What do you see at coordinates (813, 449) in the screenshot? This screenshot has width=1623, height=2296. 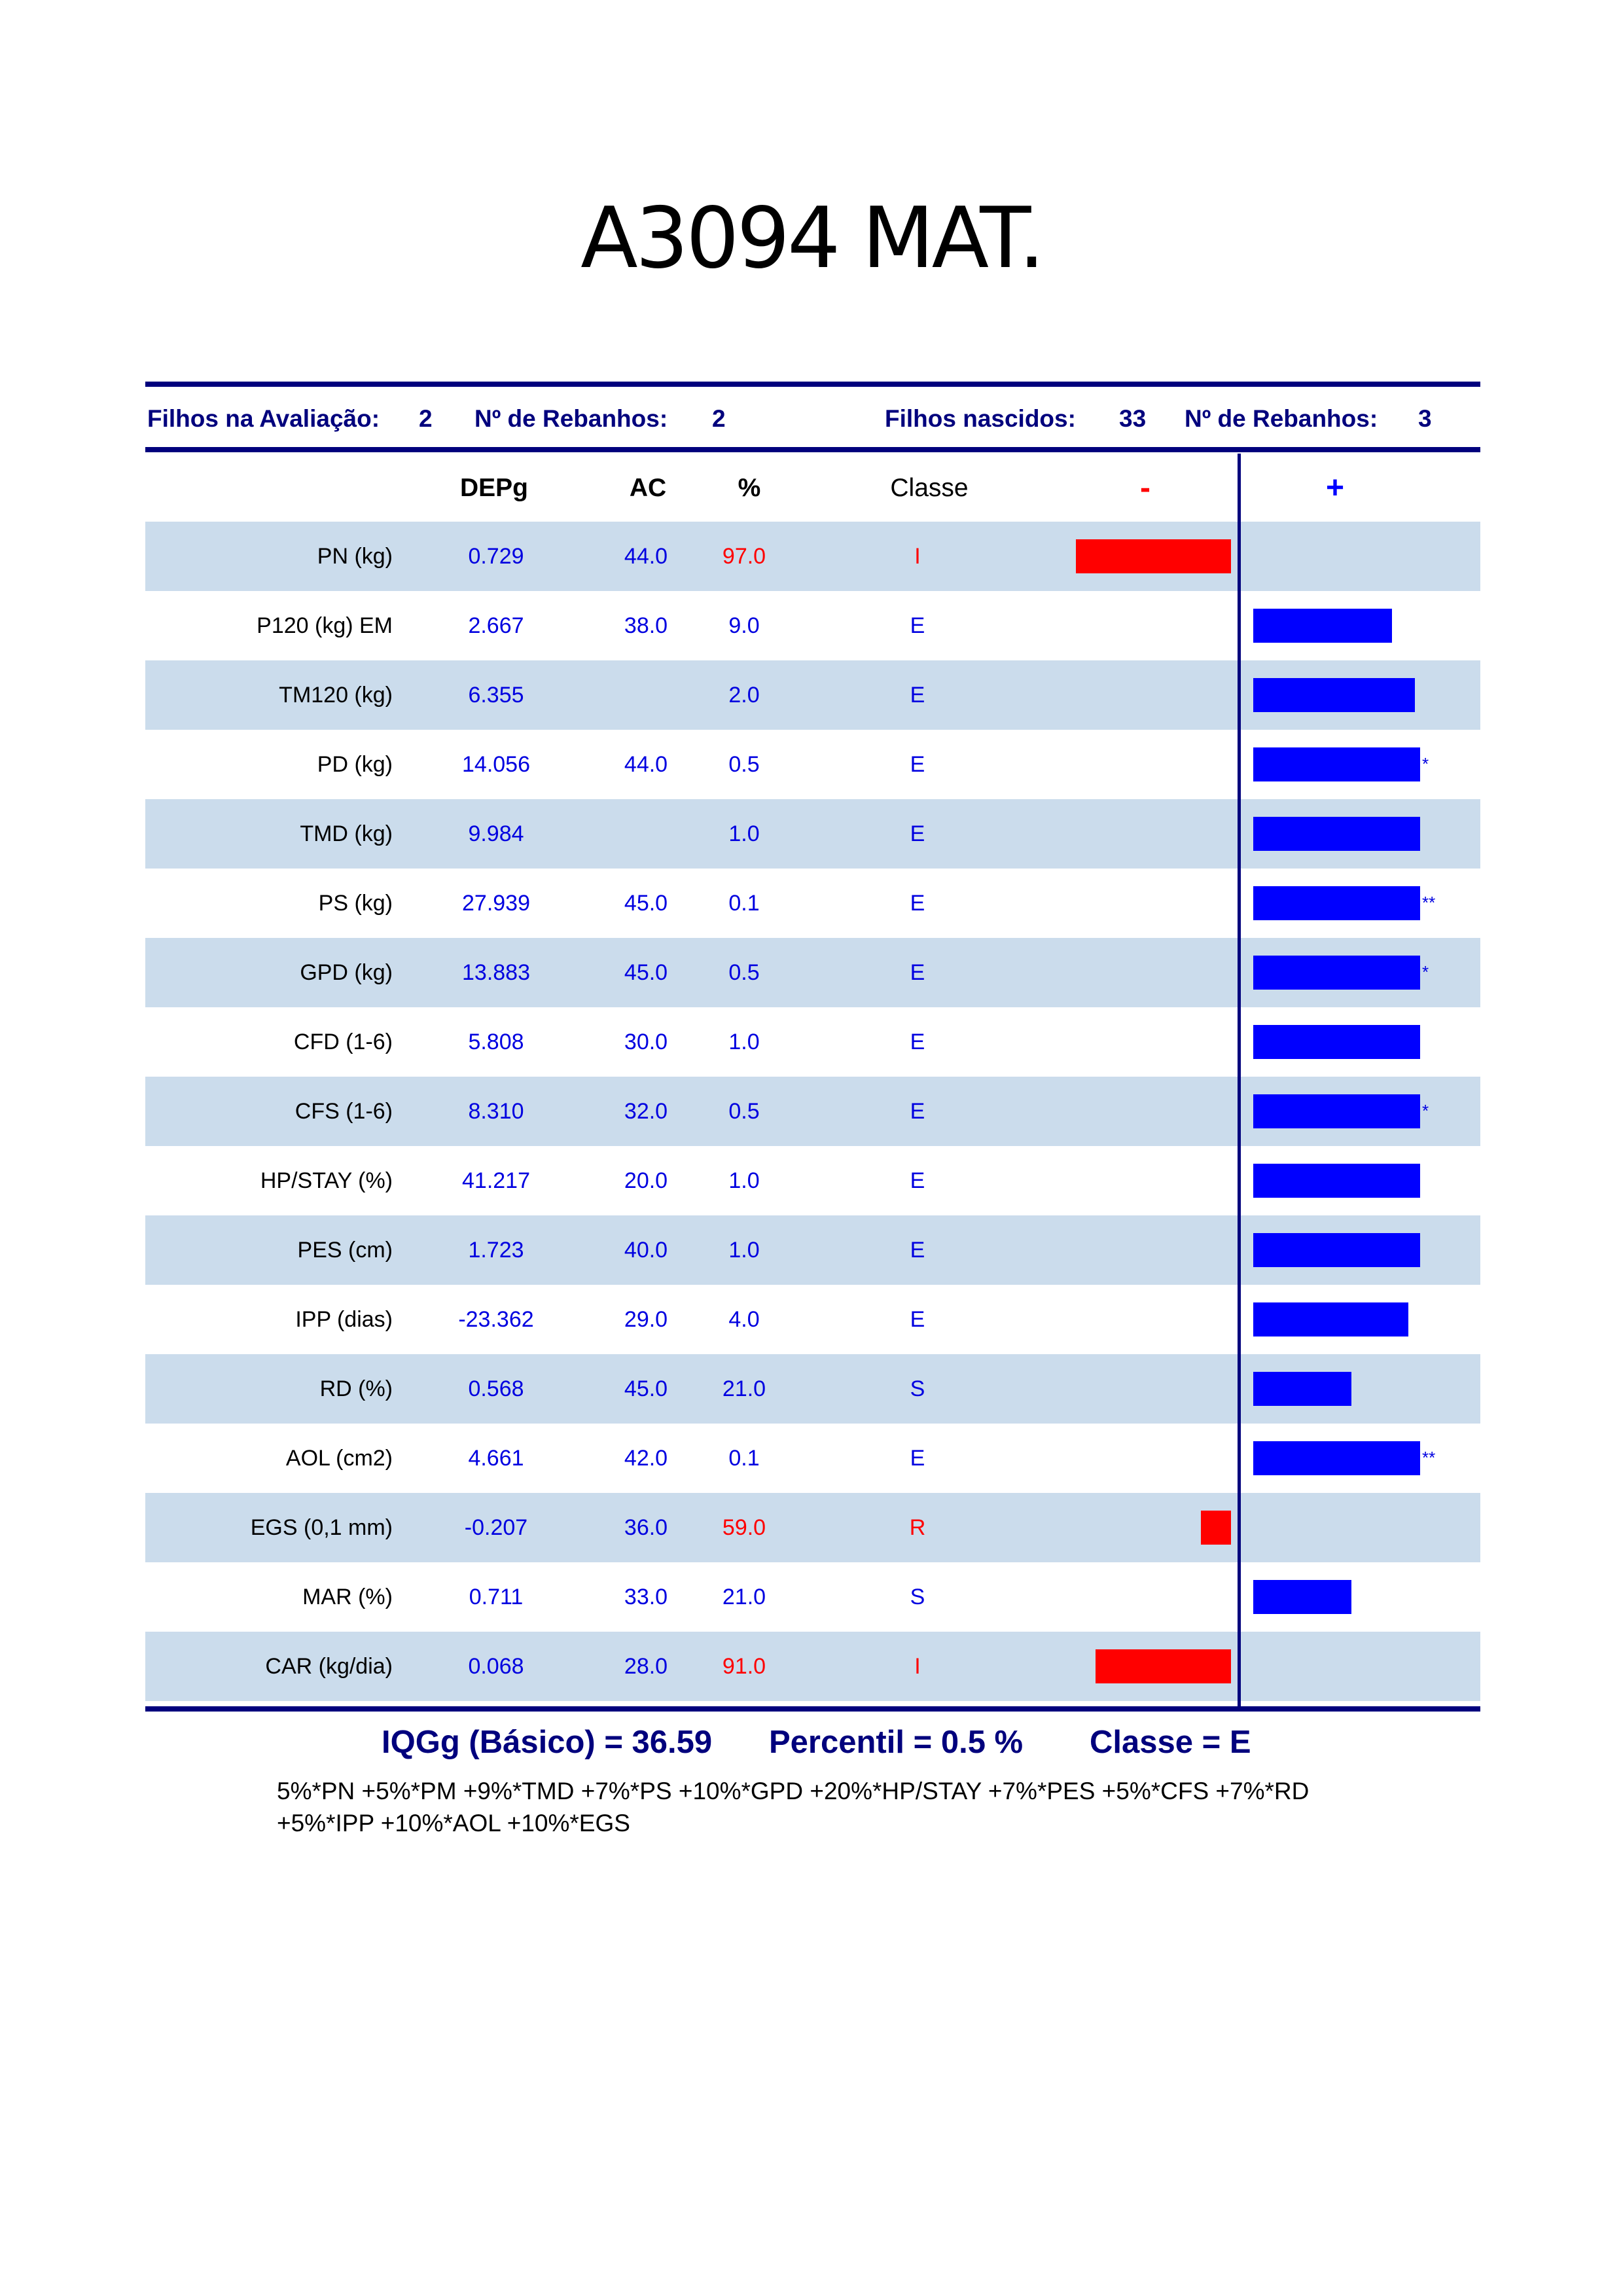 I see `header-rule` at bounding box center [813, 449].